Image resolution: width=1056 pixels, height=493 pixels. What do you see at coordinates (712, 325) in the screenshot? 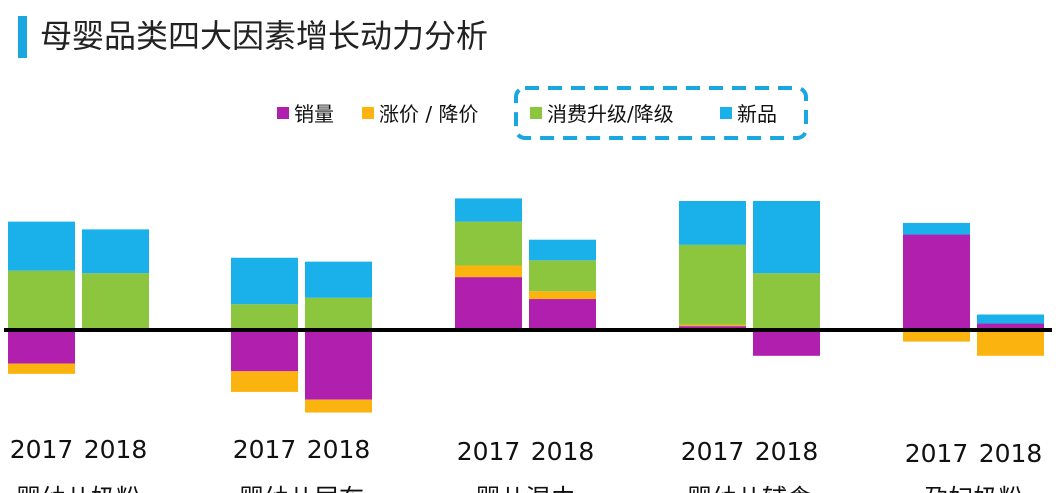
I see `bar-segment-4-2017-s2` at bounding box center [712, 325].